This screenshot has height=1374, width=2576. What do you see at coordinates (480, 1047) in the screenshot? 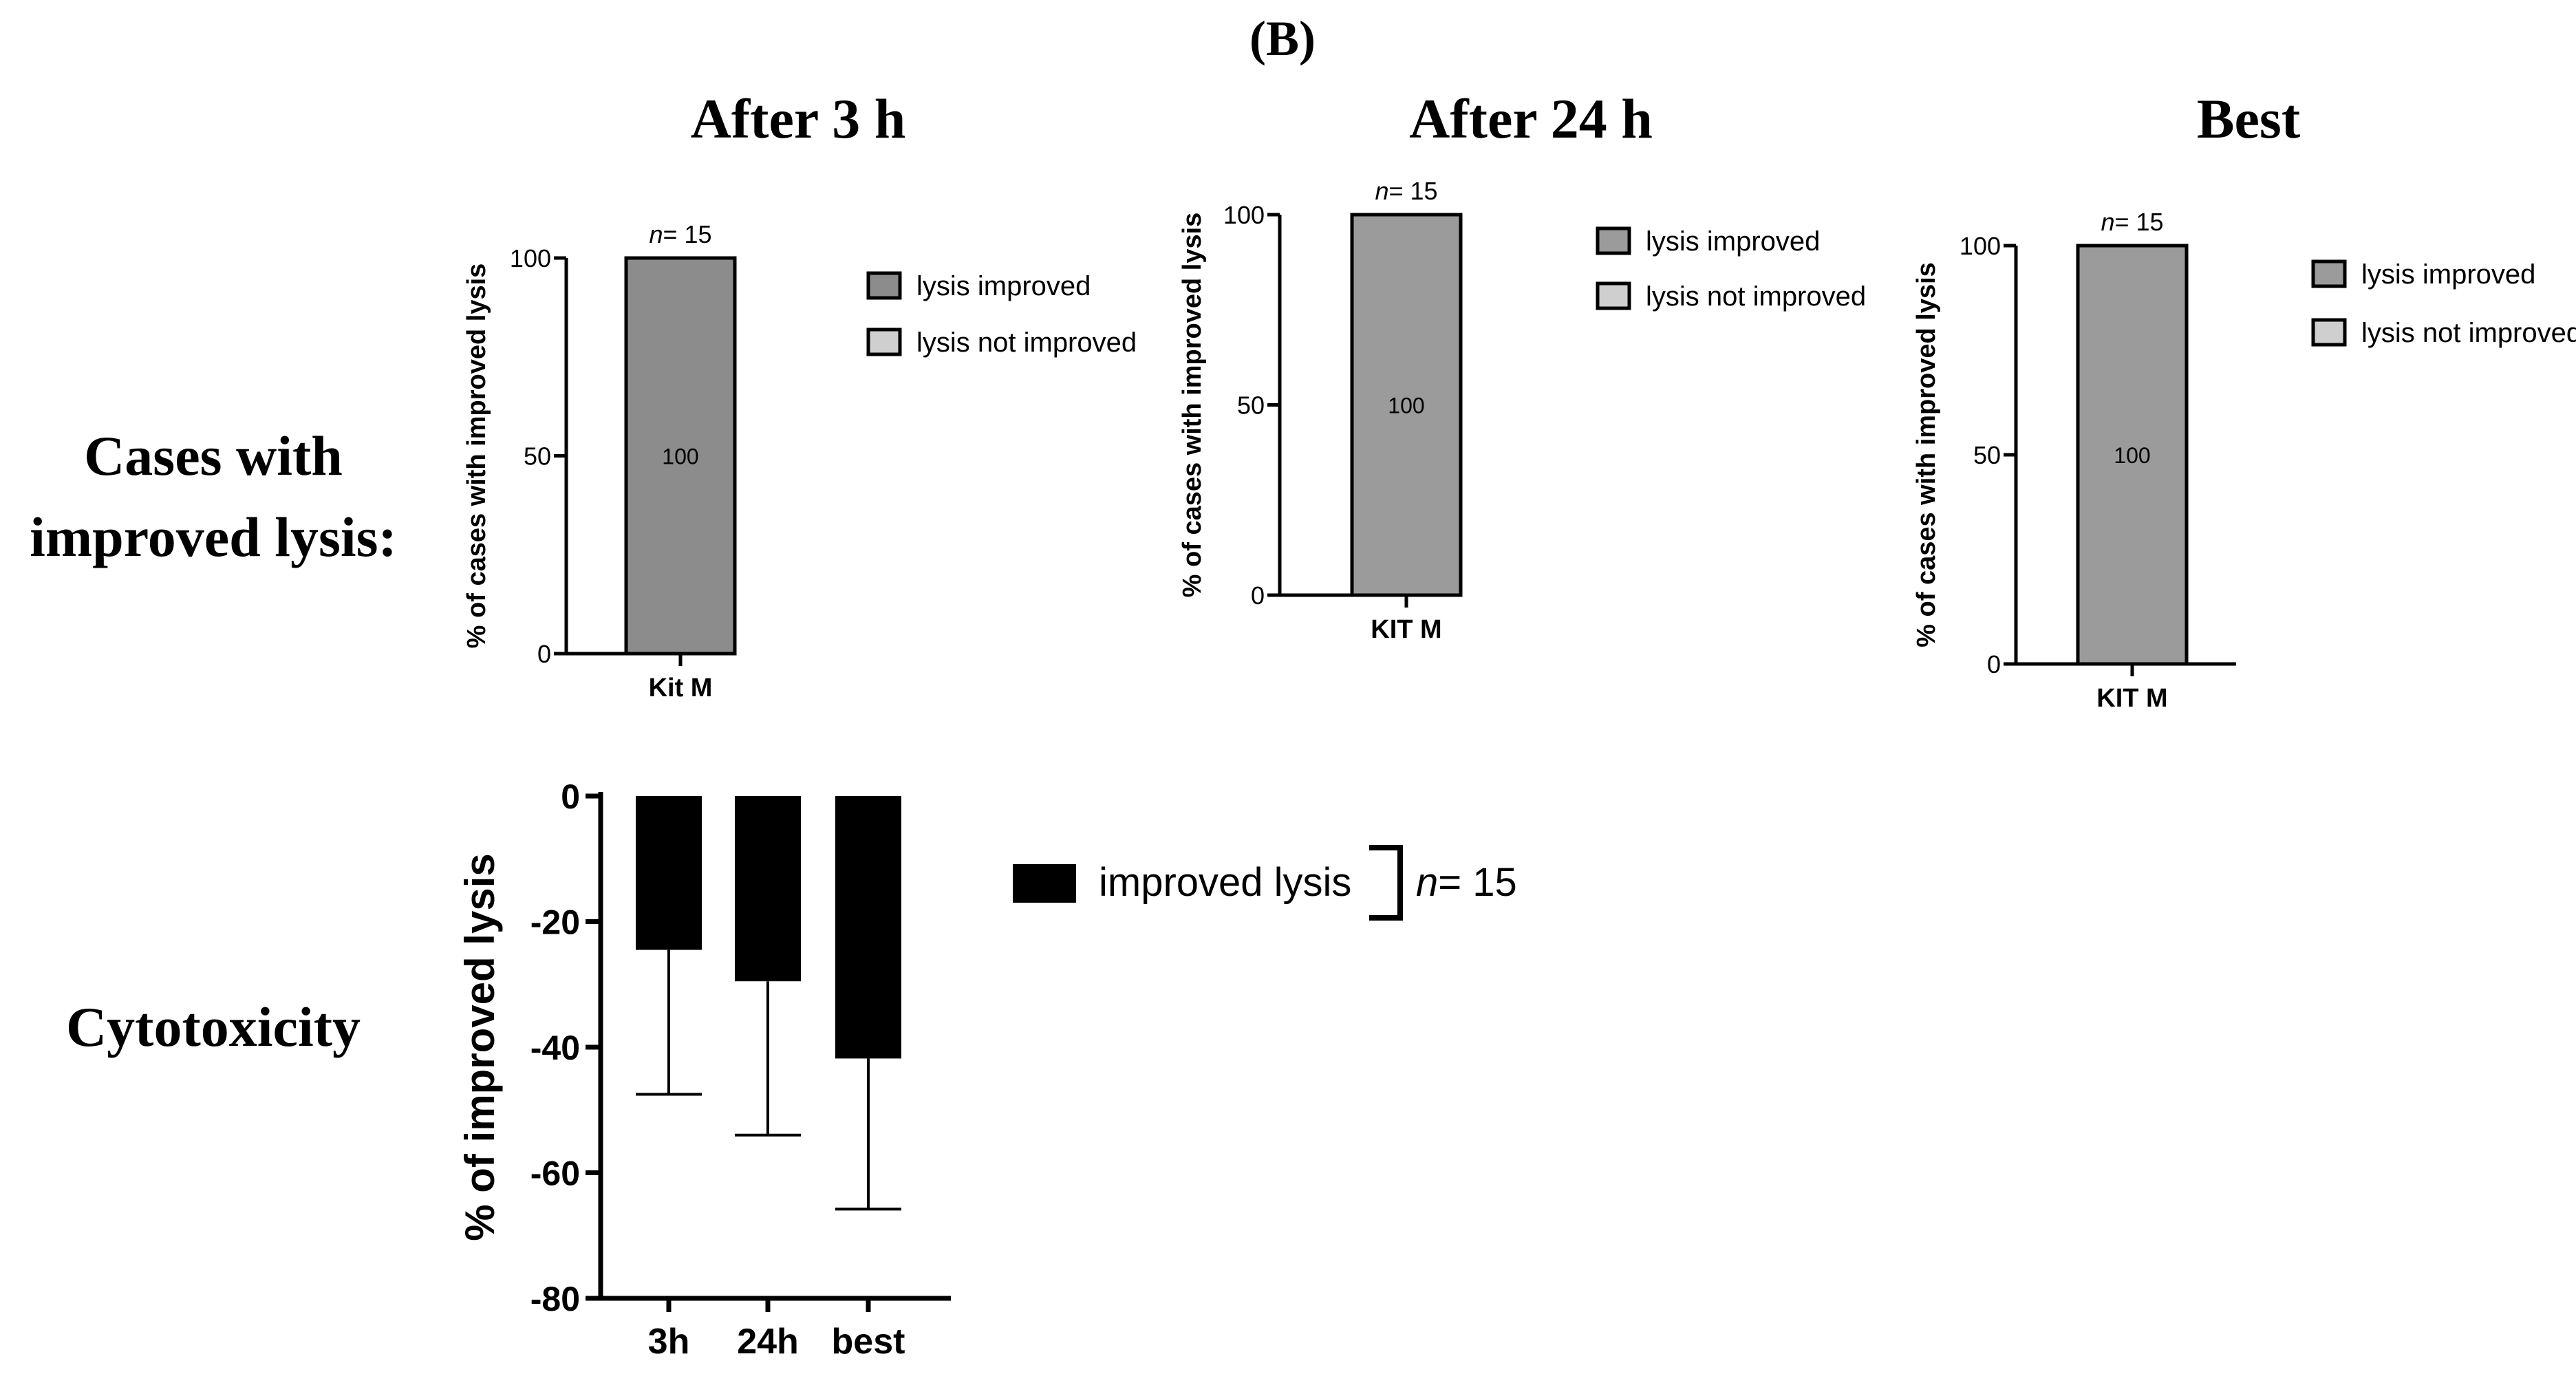
I see `y-axis-label: % of improved lysis` at bounding box center [480, 1047].